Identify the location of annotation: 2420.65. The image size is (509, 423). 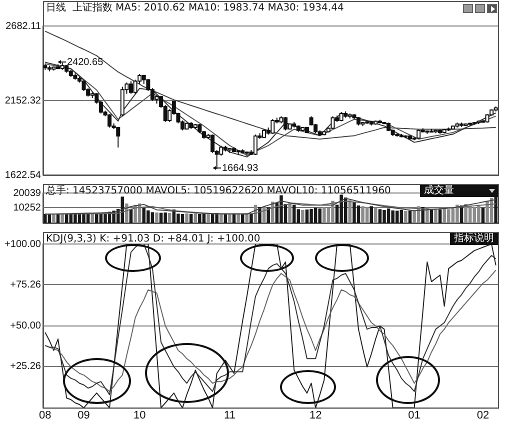
(85, 62).